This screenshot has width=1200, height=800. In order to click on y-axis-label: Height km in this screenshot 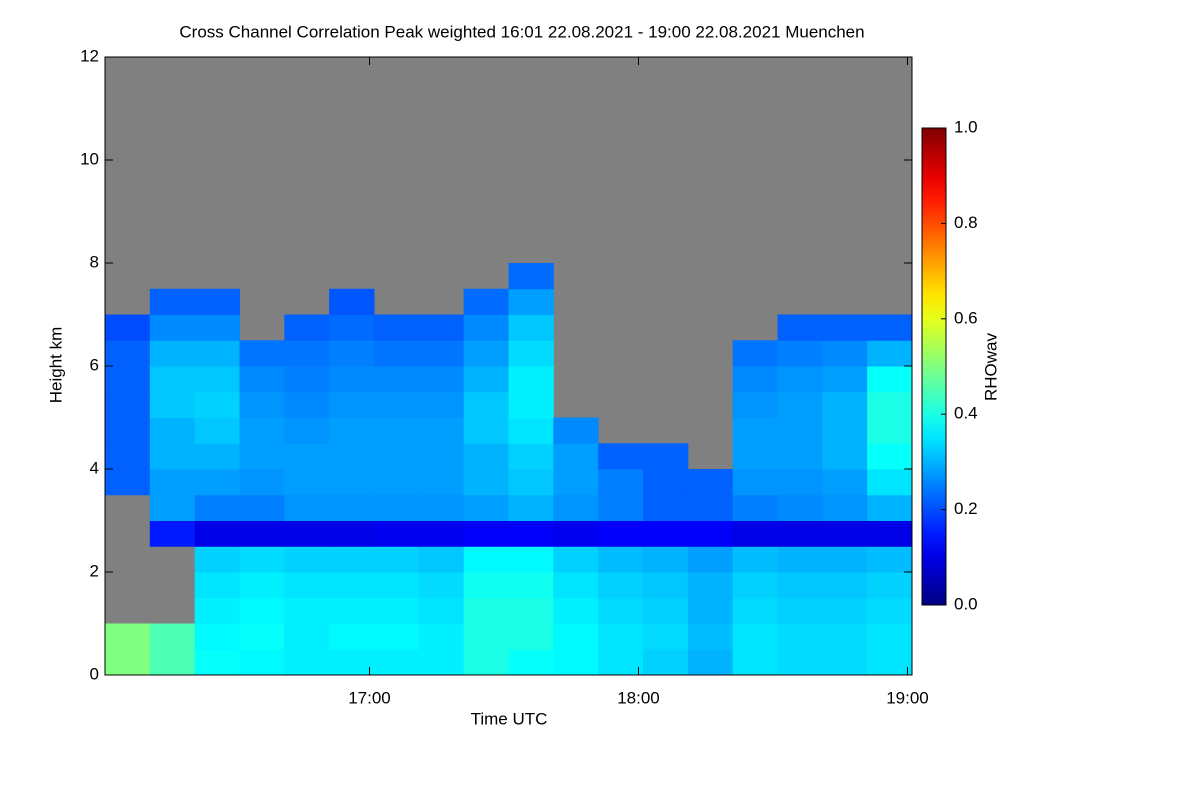, I will do `click(55, 365)`.